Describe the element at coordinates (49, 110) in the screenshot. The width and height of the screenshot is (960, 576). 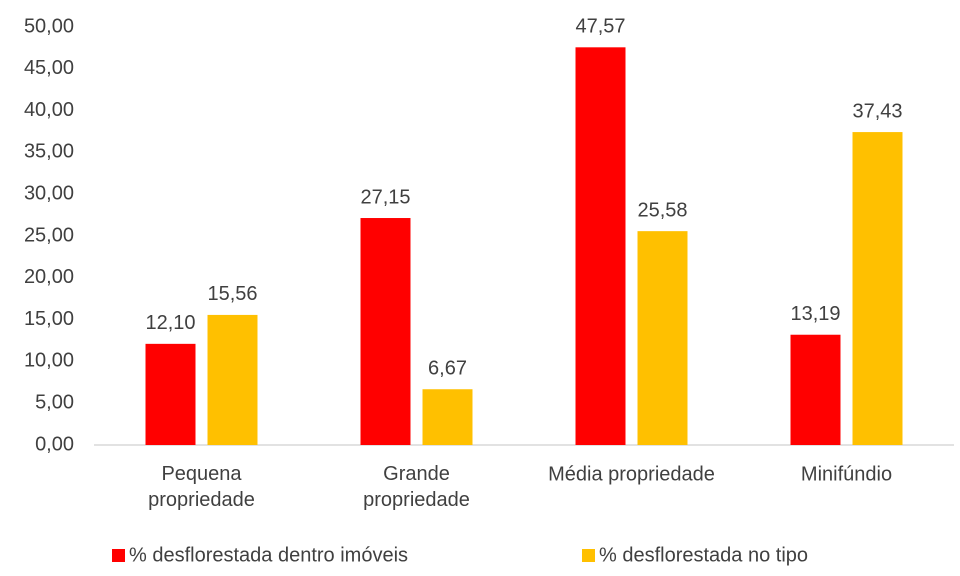
I see `y-tick-label: 40,00` at that location.